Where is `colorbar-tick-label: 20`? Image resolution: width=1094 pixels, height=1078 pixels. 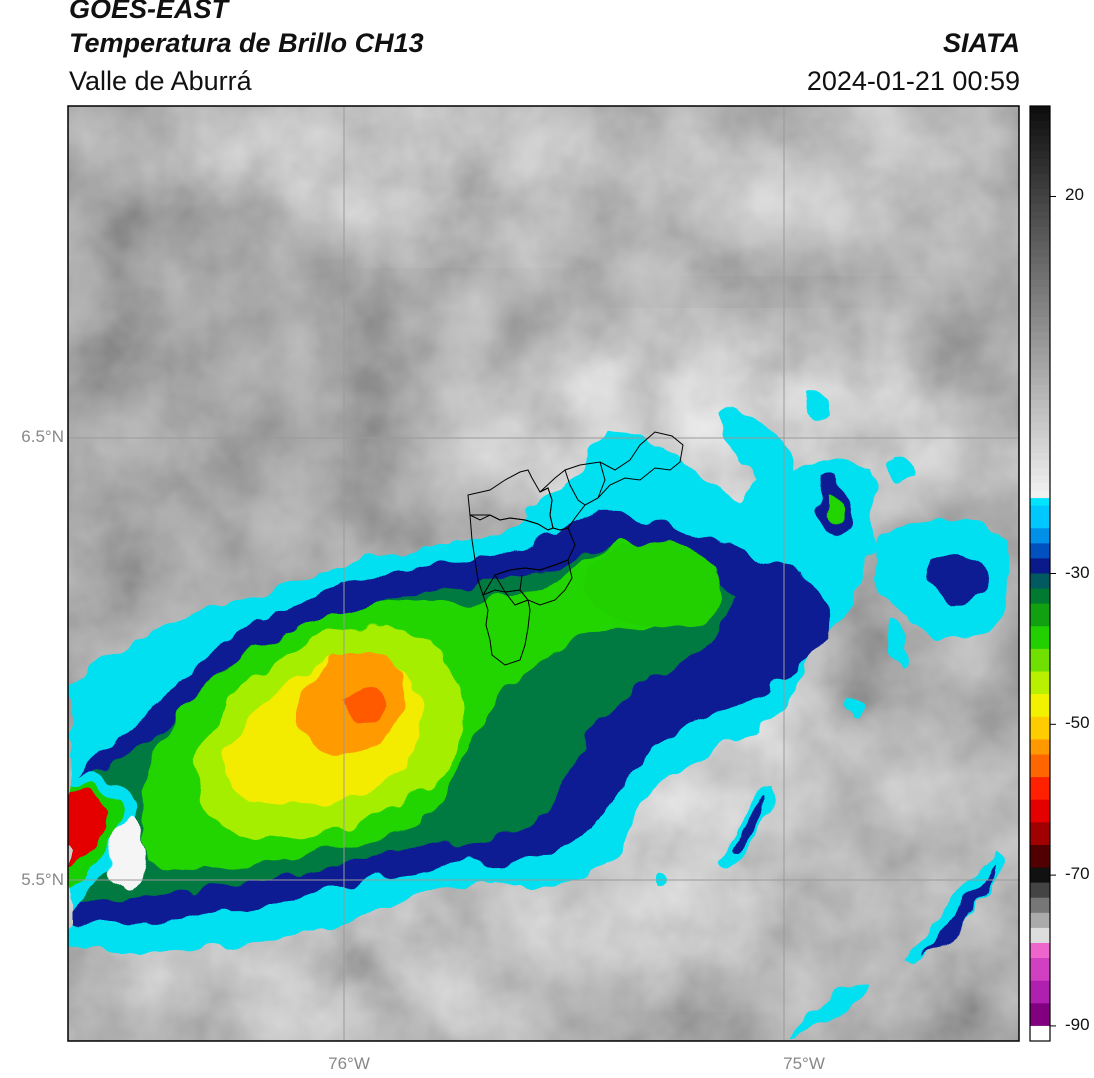
colorbar-tick-label: 20 is located at coordinates (1074, 195).